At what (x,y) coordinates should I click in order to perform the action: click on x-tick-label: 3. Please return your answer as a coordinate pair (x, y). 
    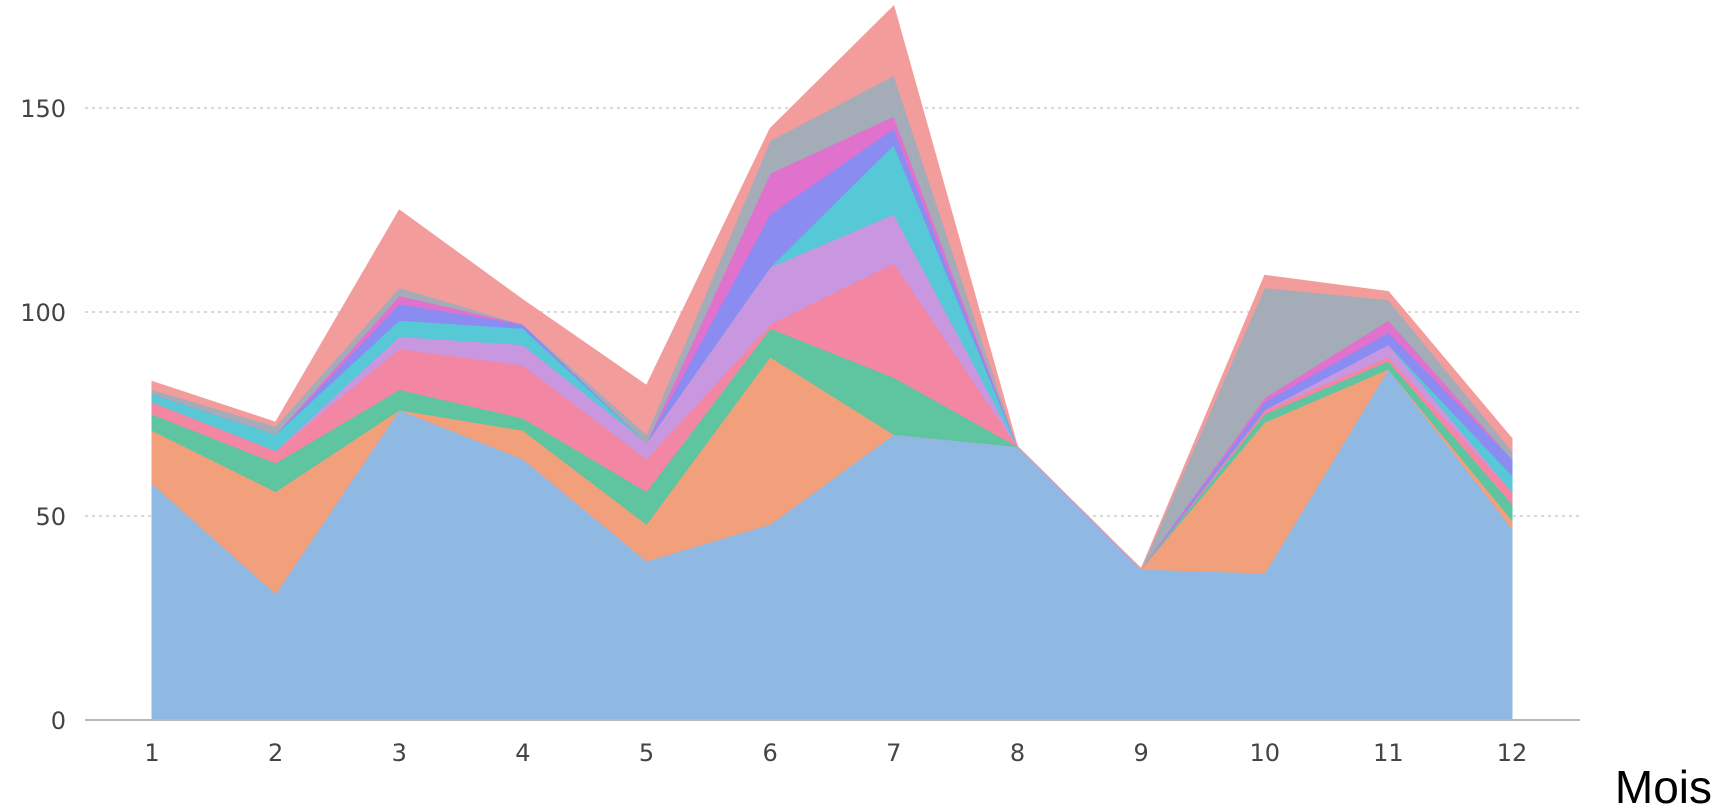
    Looking at the image, I should click on (399, 753).